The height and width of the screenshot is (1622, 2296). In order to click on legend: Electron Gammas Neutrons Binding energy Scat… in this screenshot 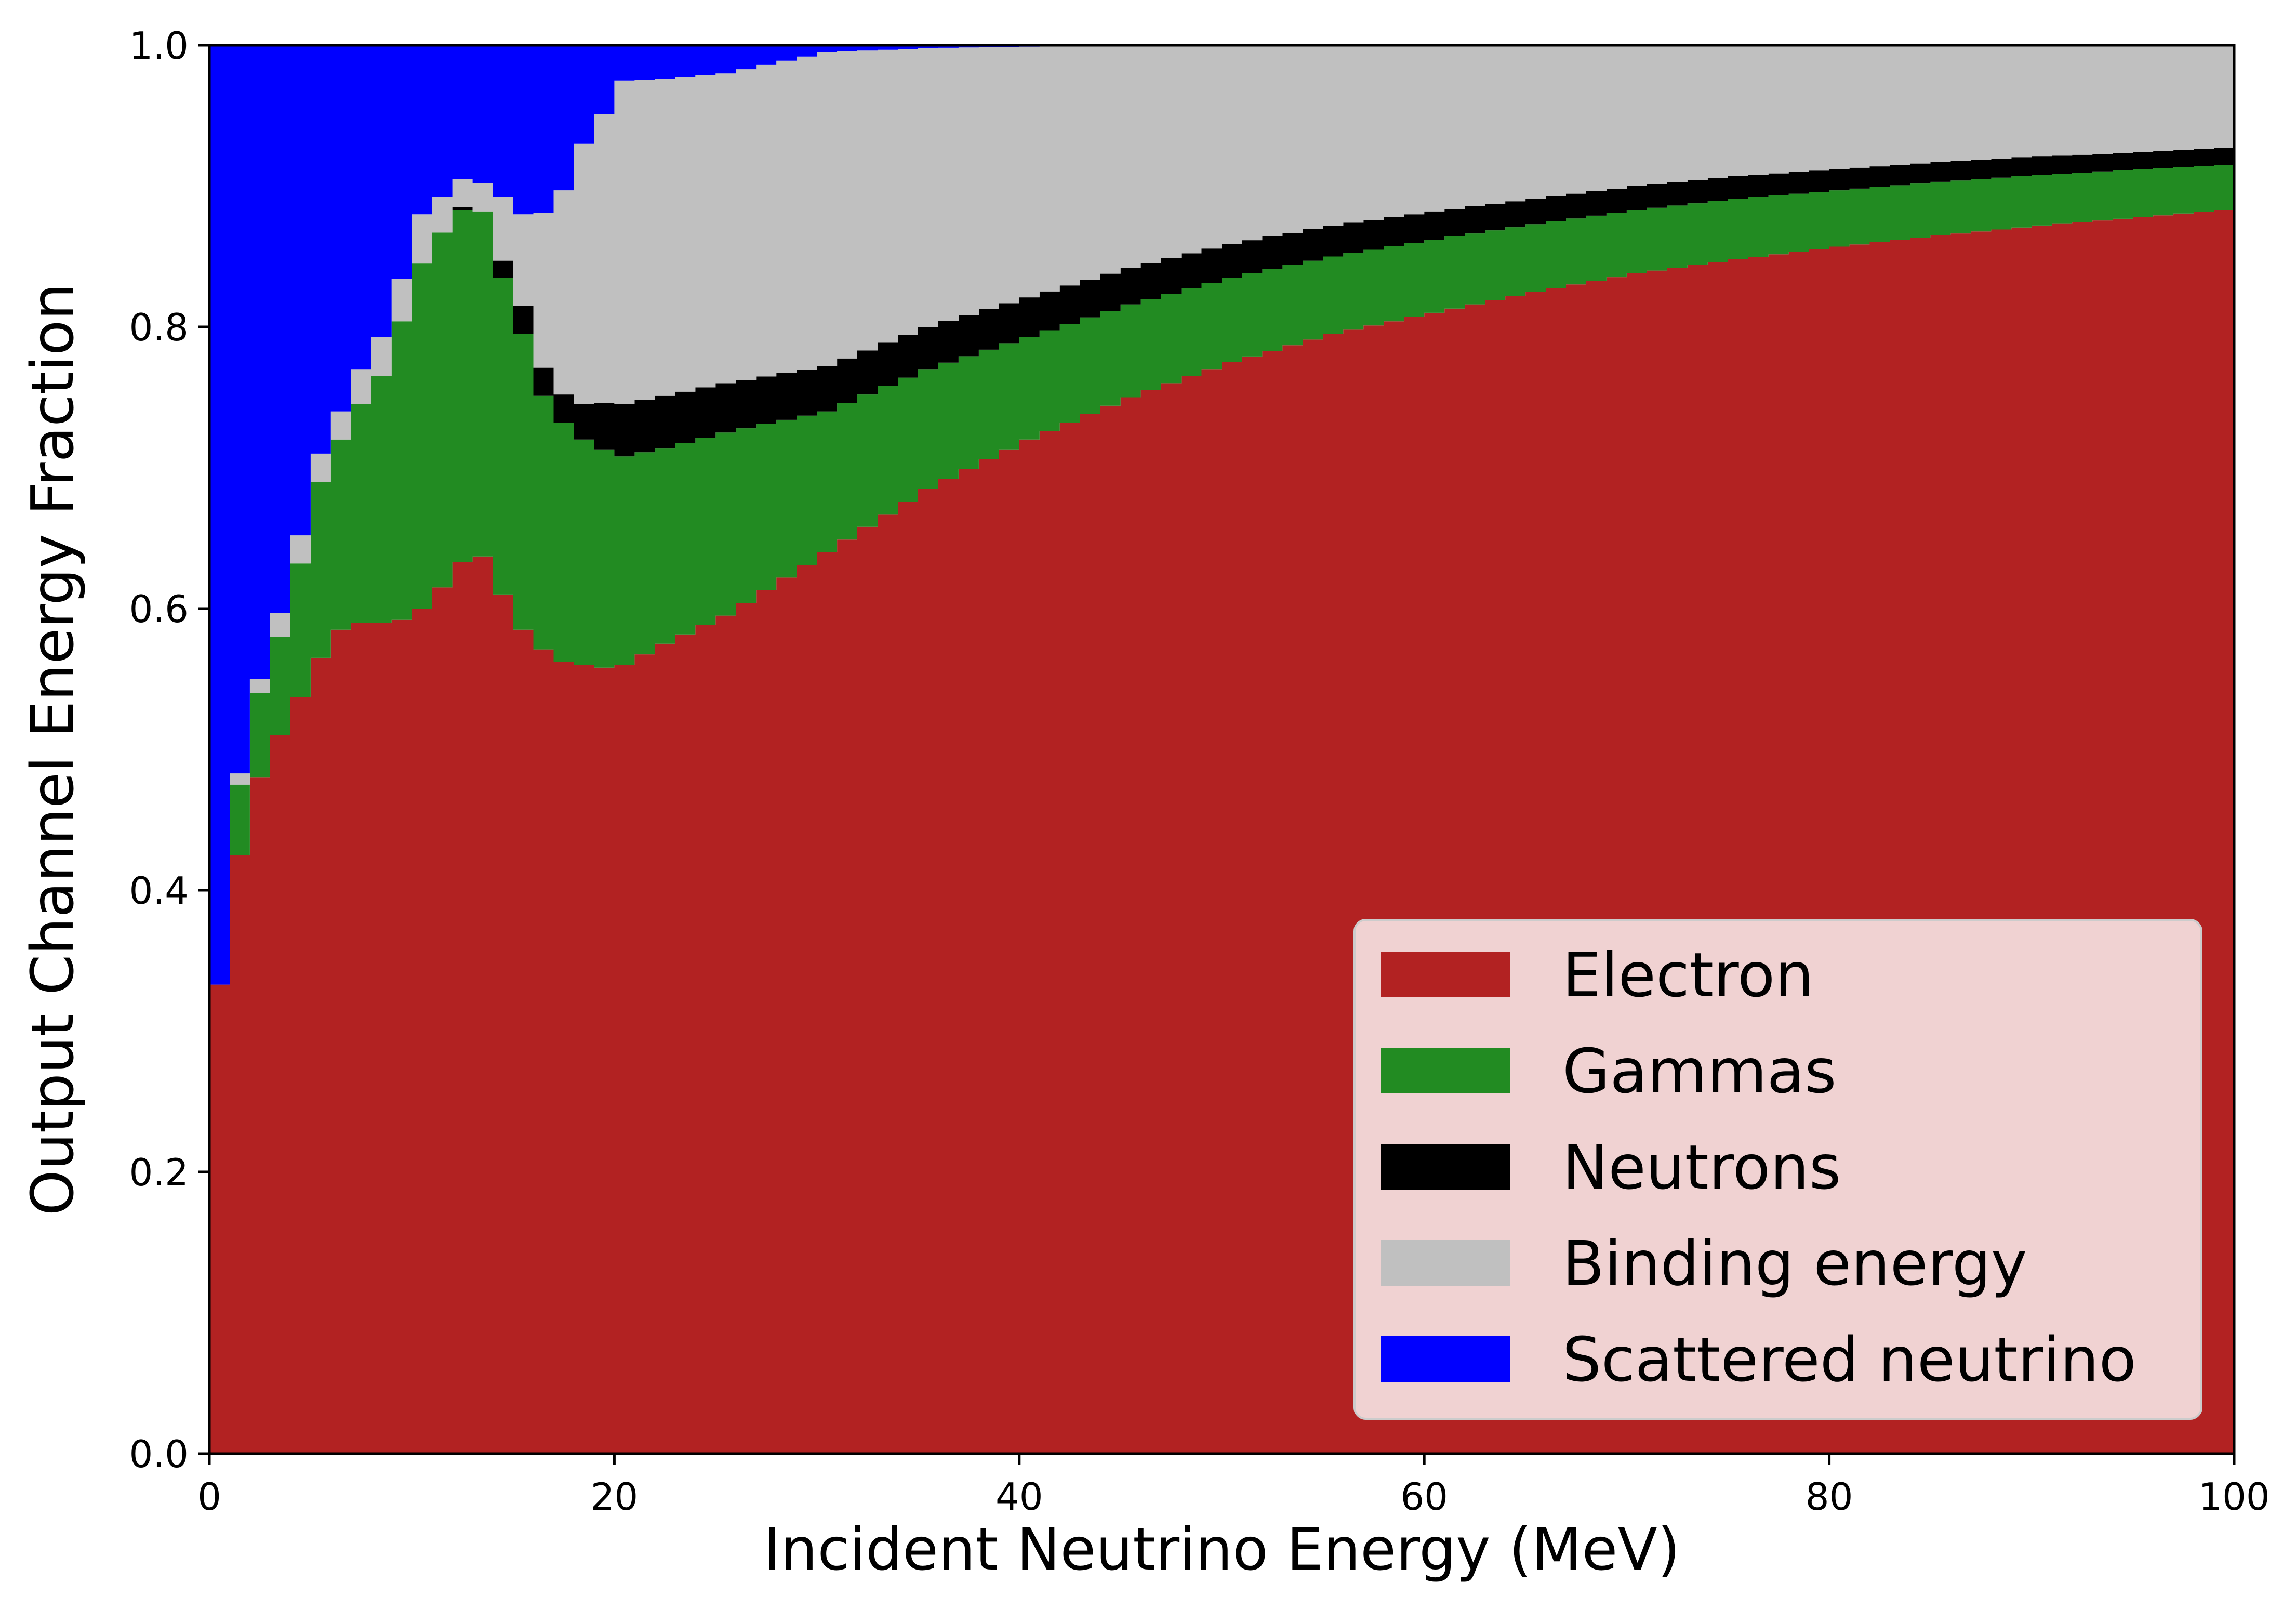, I will do `click(1777, 1169)`.